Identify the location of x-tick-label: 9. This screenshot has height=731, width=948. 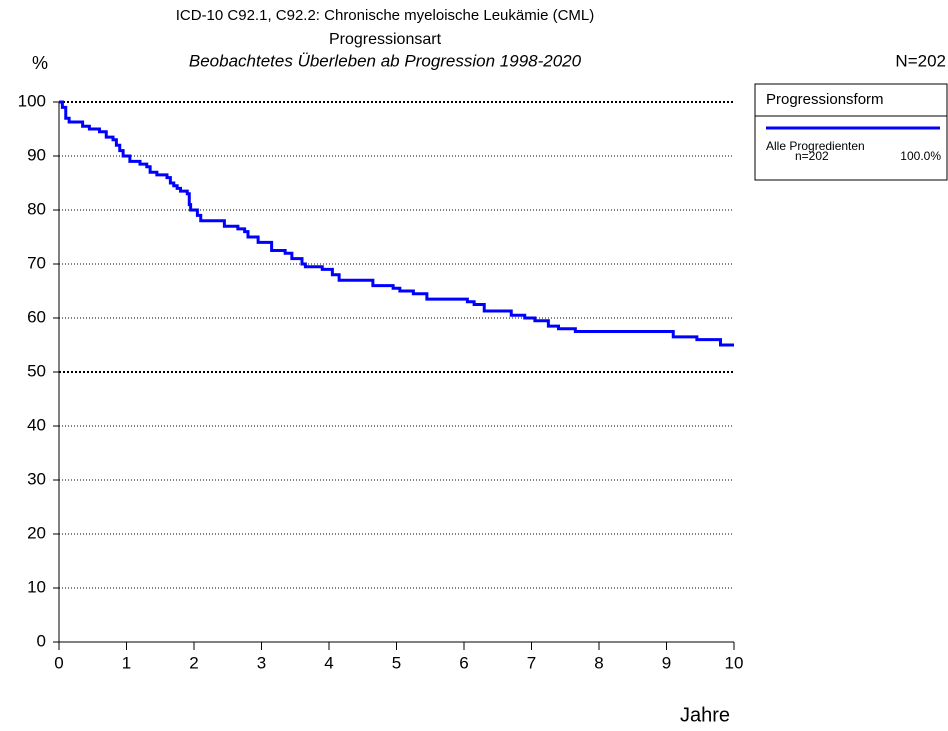
(666, 662).